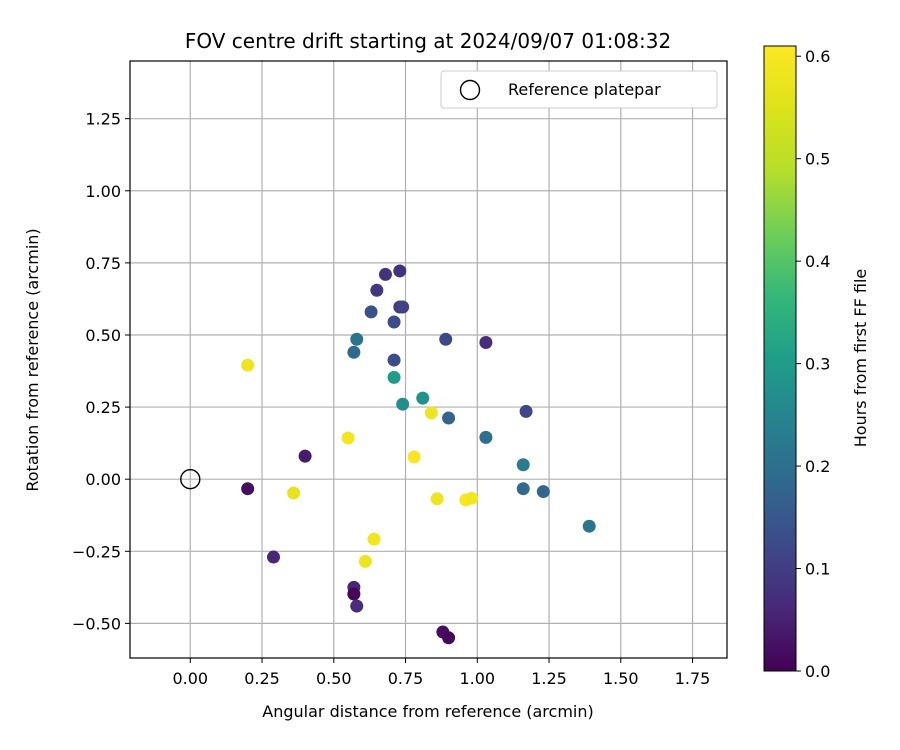 The width and height of the screenshot is (900, 750). What do you see at coordinates (693, 678) in the screenshot?
I see `x-tick-label: 1.75` at bounding box center [693, 678].